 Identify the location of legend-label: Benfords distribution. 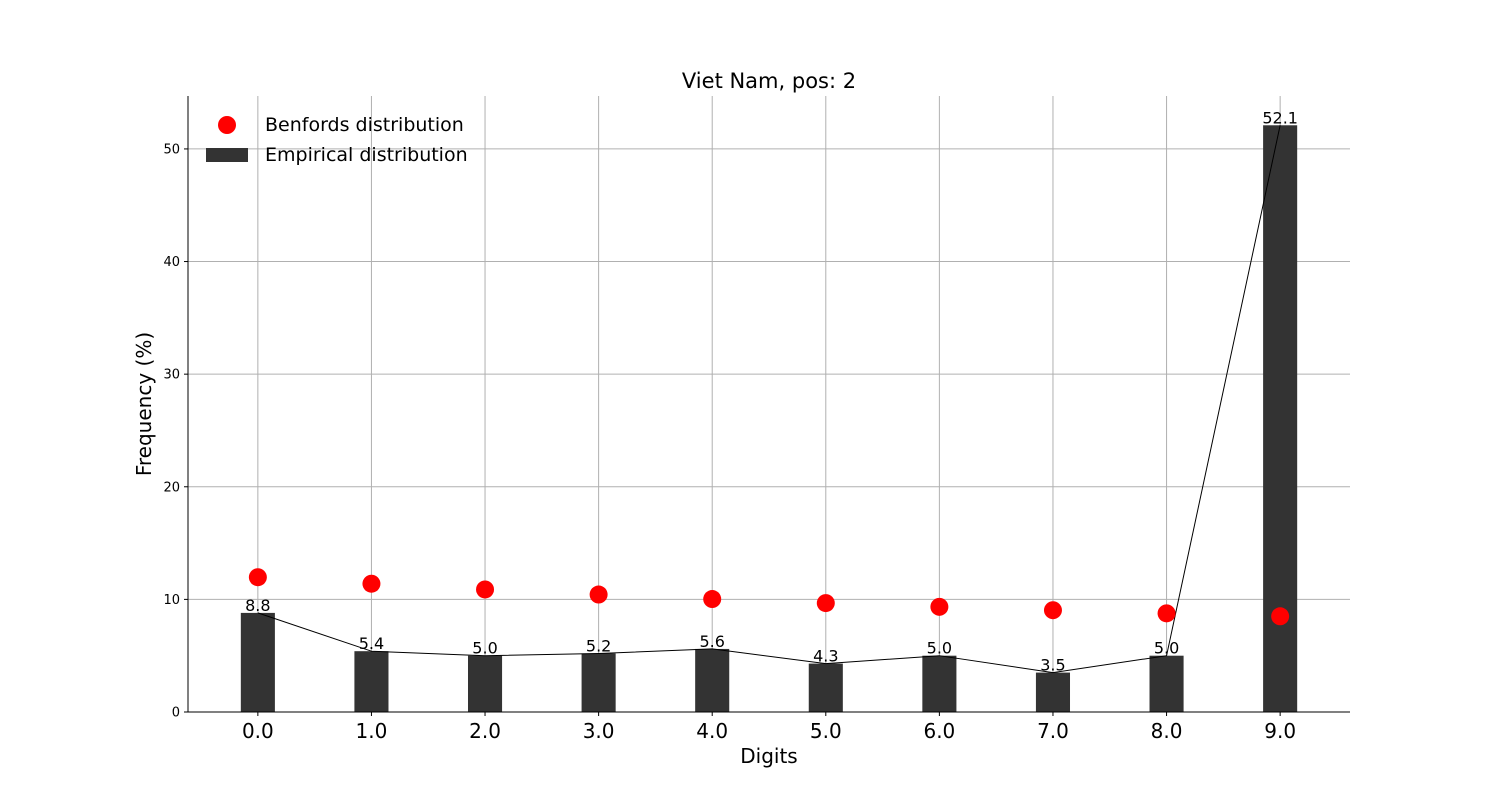
(364, 125).